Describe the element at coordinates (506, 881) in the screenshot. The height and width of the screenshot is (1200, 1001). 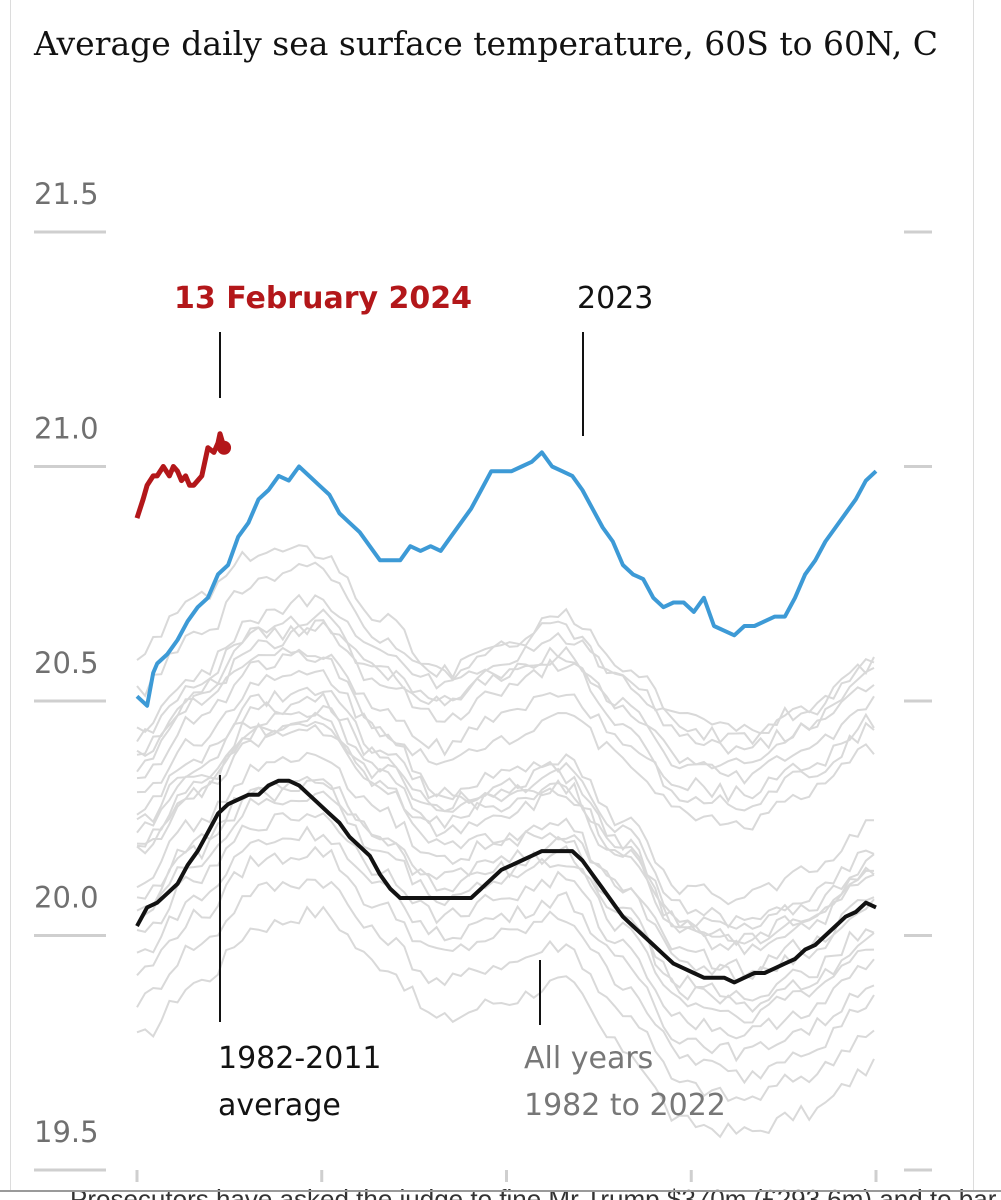
I see `series-line-1982-2011-average` at that location.